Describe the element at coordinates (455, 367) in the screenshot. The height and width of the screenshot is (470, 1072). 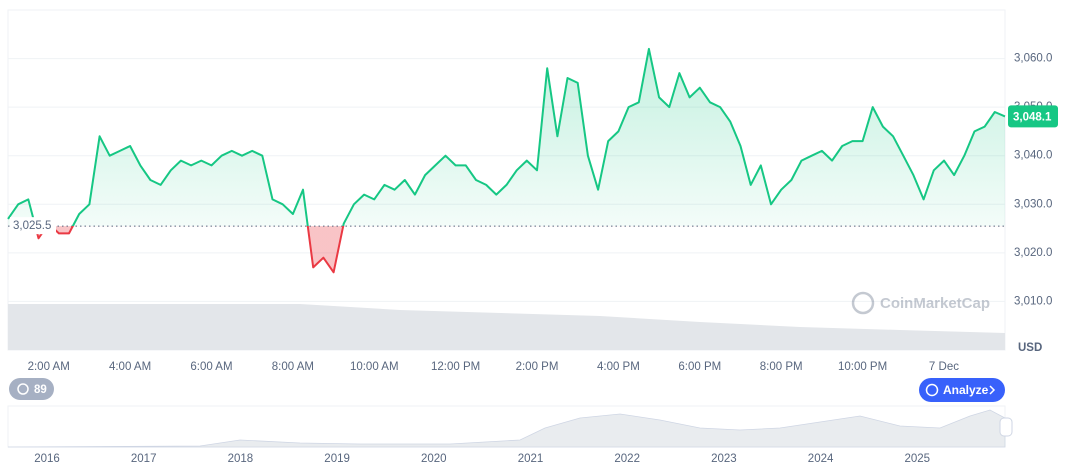
I see `x-tick-label: 12:00 PM` at that location.